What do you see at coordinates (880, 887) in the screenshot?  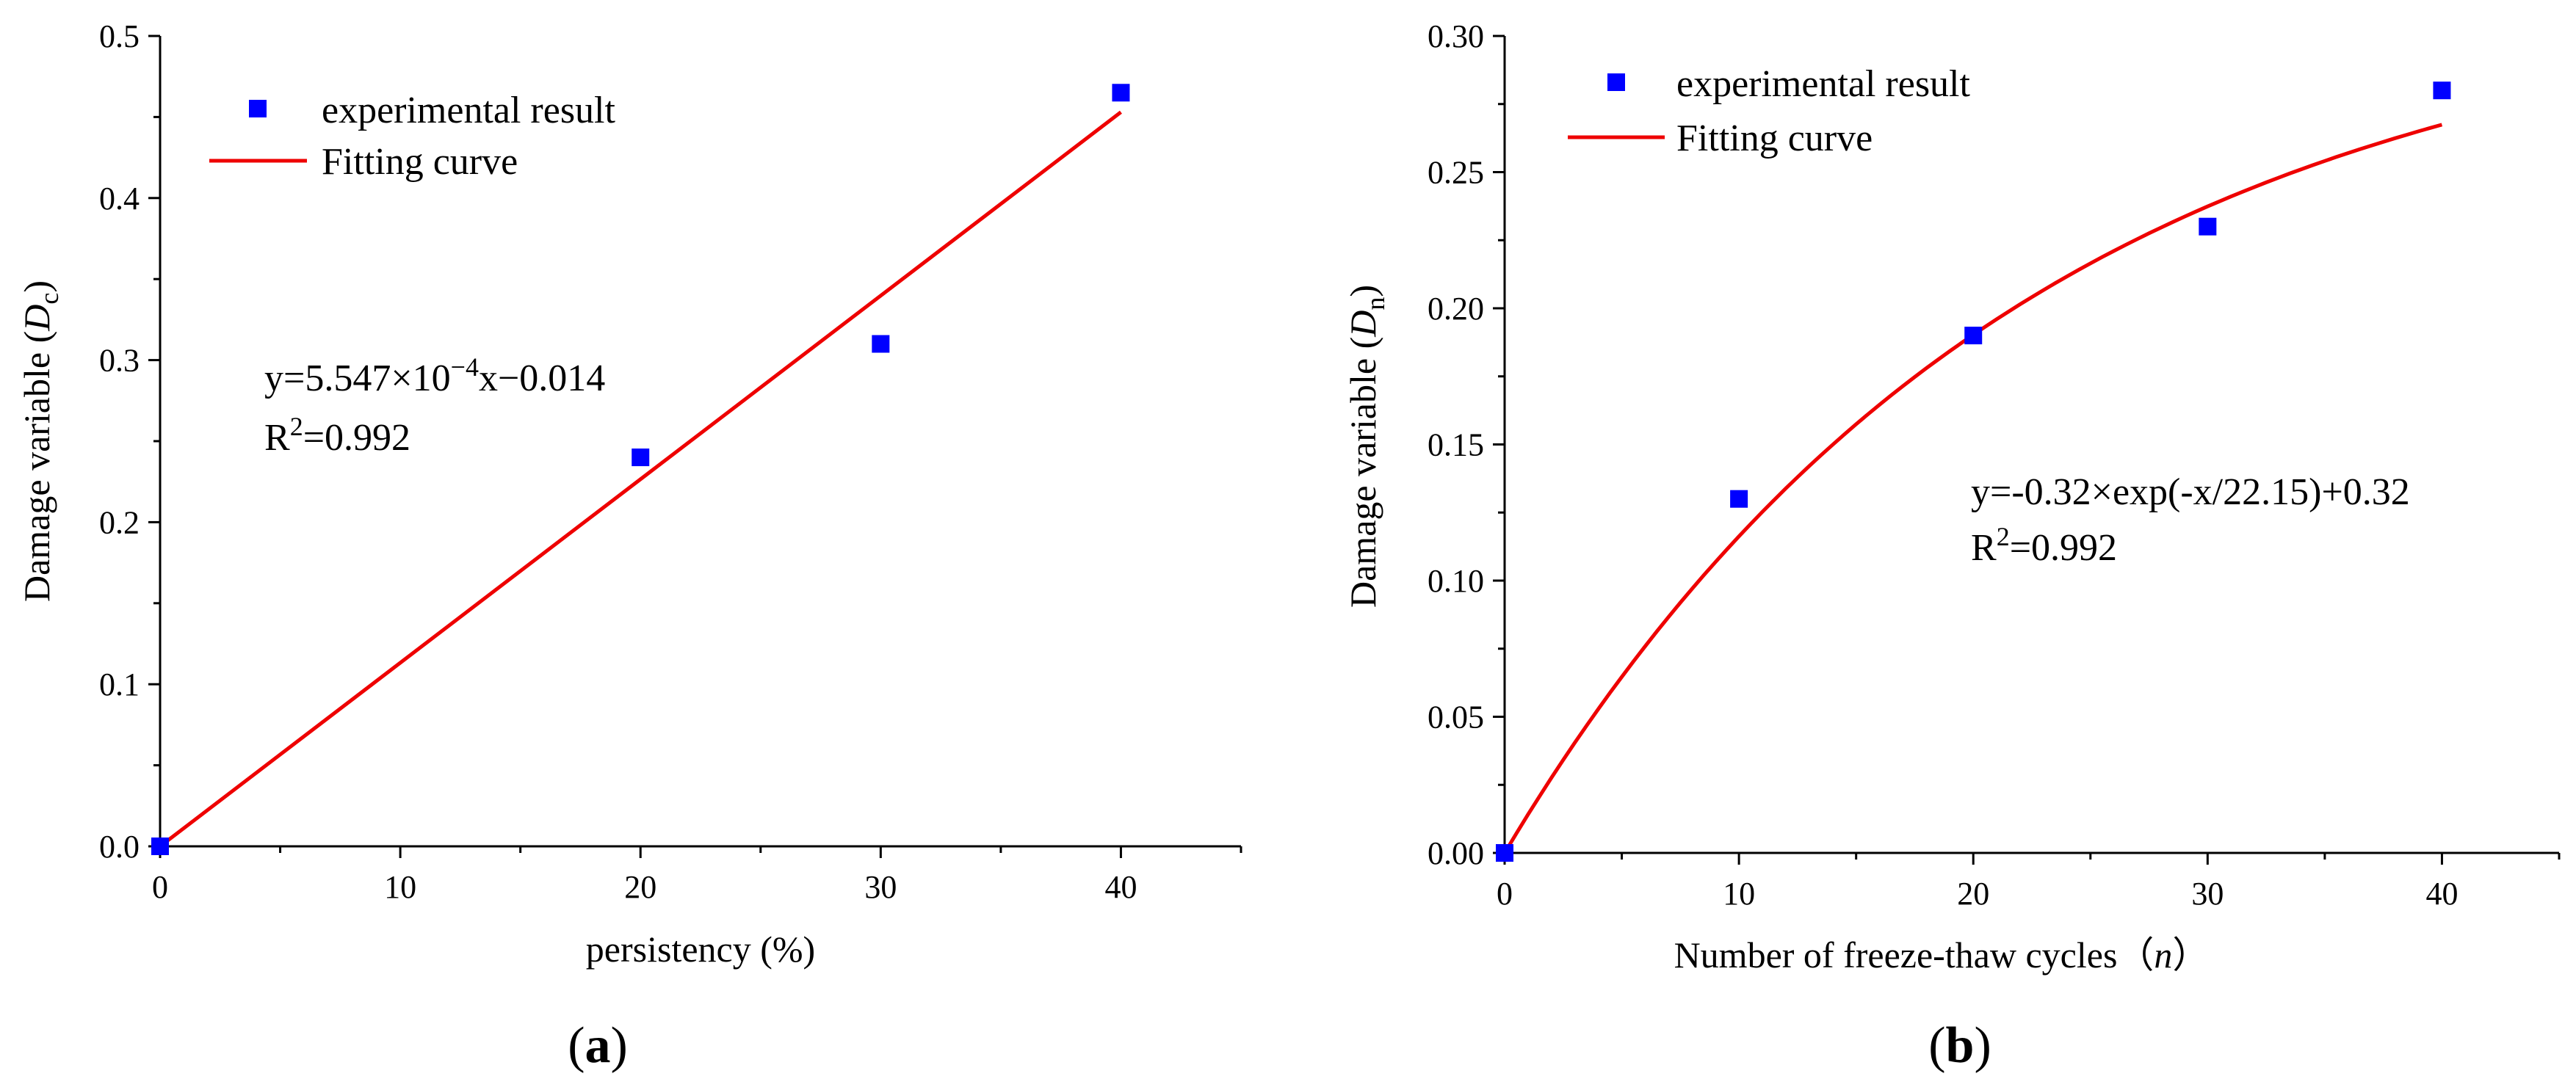 I see `chart-a-x-tick-label: 30` at bounding box center [880, 887].